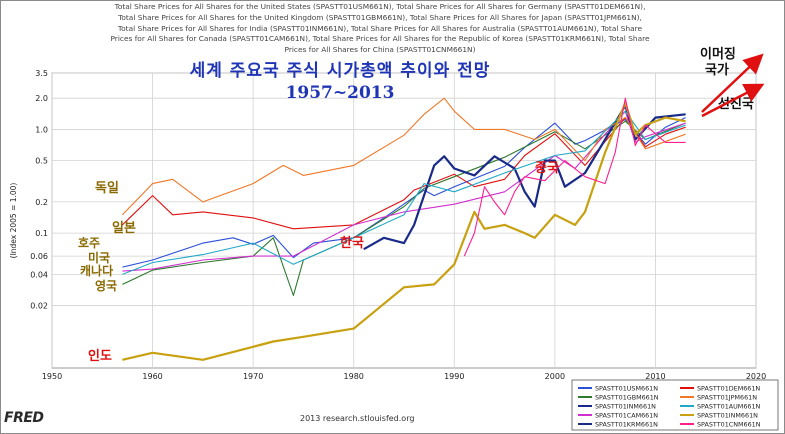  I want to click on annotation-uk: 영국, so click(106, 285).